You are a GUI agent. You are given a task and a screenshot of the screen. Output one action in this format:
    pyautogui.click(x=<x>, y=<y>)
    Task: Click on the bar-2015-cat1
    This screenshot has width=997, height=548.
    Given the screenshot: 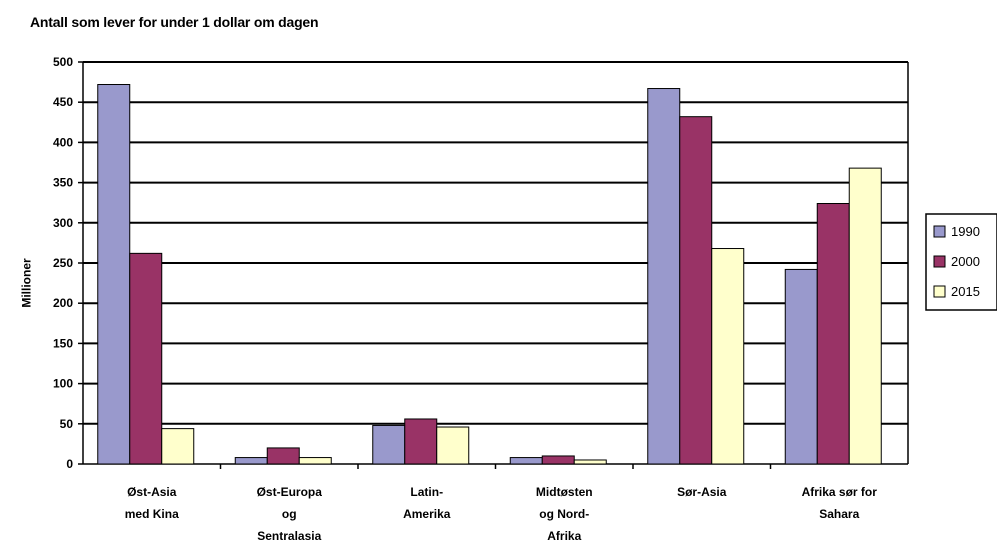 What is the action you would take?
    pyautogui.click(x=315, y=461)
    